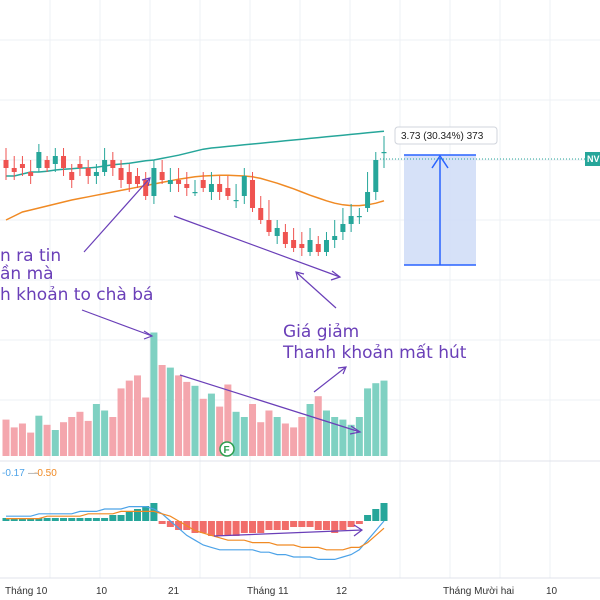 This screenshot has height=600, width=600. Describe the element at coordinates (13, 473) in the screenshot. I see `macd-value: -0.17` at that location.